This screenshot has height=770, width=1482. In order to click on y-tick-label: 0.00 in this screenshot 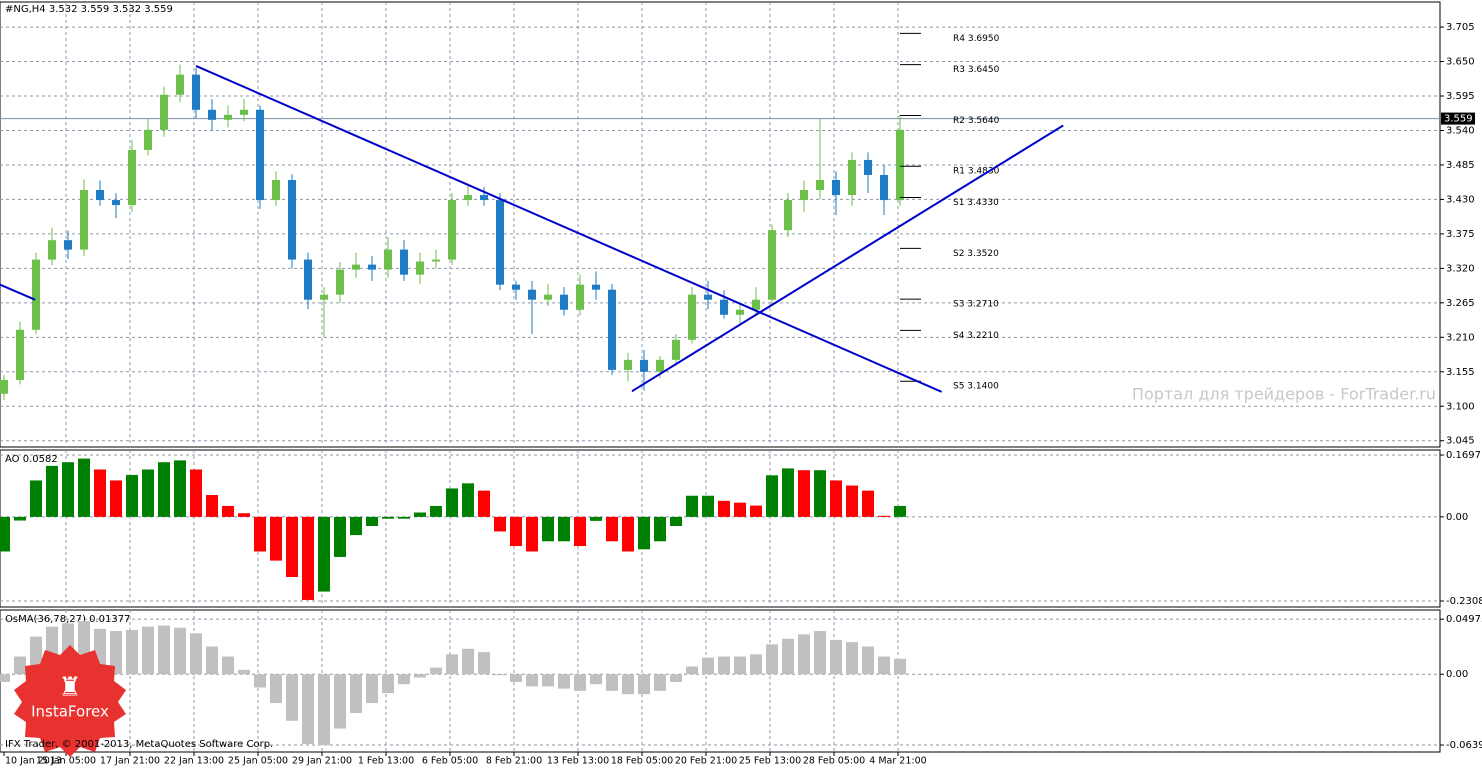, I will do `click(1457, 674)`.